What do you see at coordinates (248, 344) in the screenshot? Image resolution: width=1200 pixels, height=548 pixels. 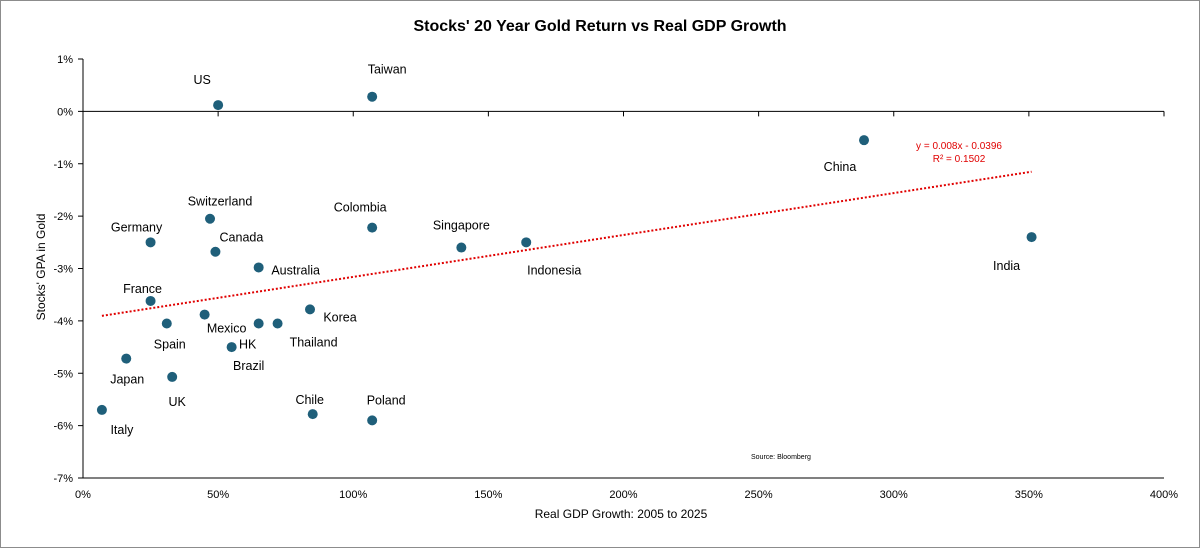 I see `data-label-hk: HK` at bounding box center [248, 344].